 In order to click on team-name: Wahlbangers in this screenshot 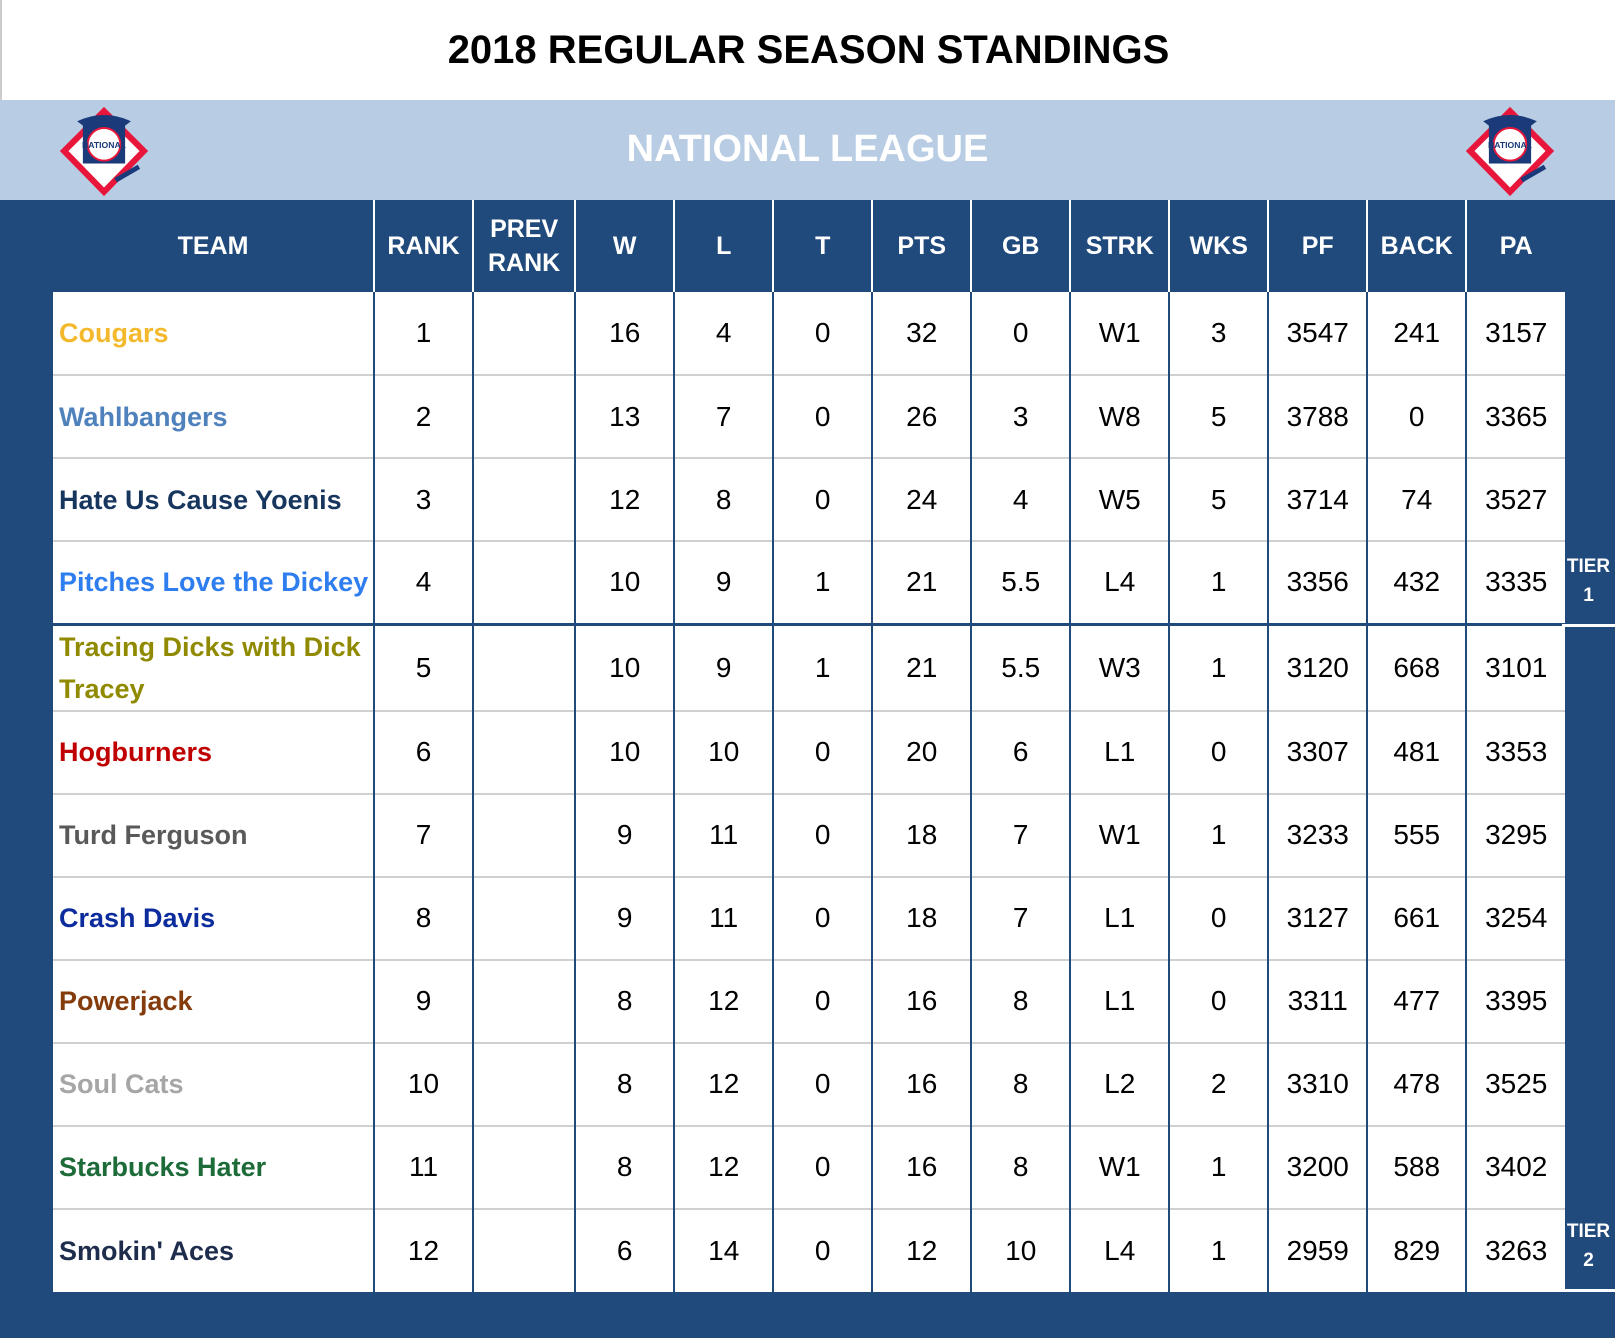, I will do `click(213, 416)`.